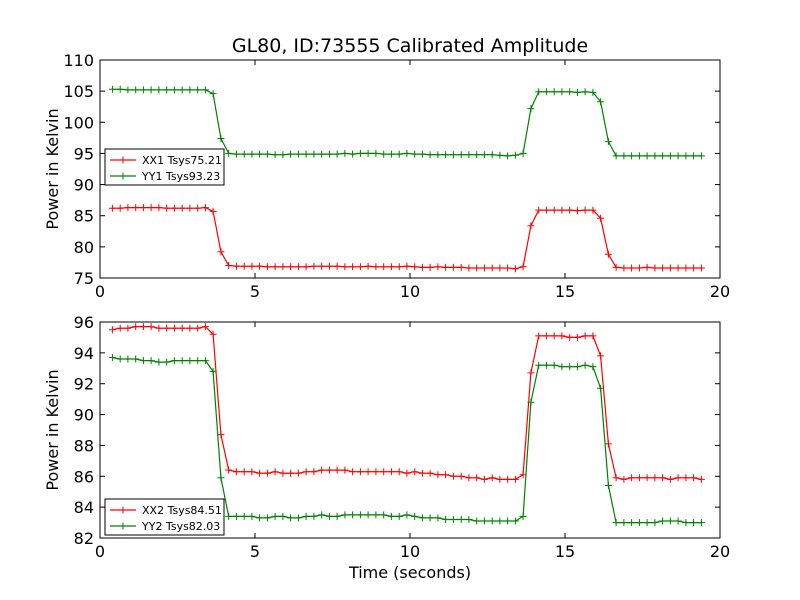 The height and width of the screenshot is (600, 800). I want to click on legend-box, so click(164, 517).